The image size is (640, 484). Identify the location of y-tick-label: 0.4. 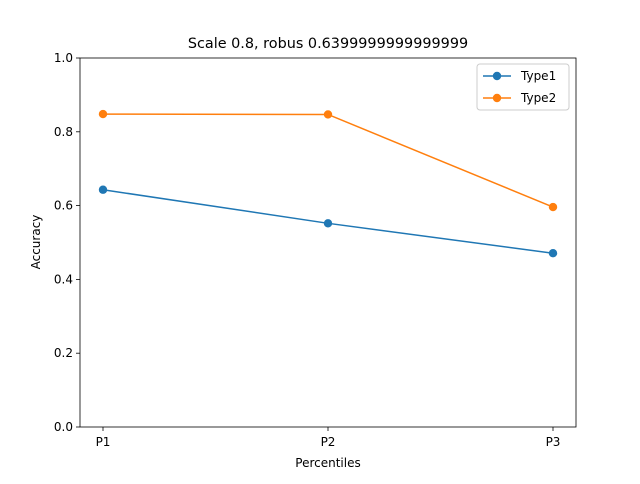
(63, 279).